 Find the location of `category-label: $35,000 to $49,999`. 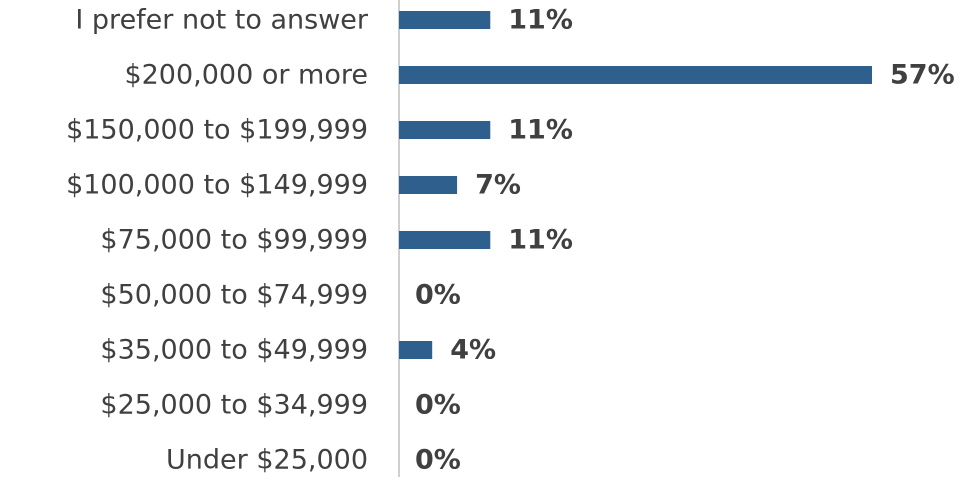

category-label: $35,000 to $49,999 is located at coordinates (234, 350).